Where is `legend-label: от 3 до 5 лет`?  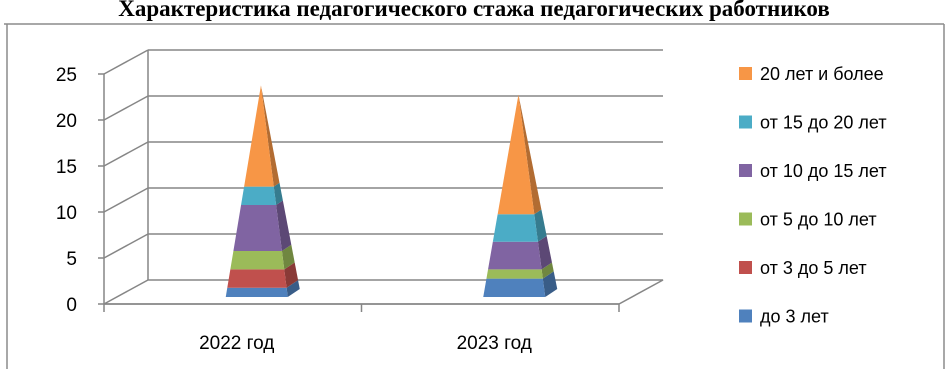
legend-label: от 3 до 5 лет is located at coordinates (813, 268).